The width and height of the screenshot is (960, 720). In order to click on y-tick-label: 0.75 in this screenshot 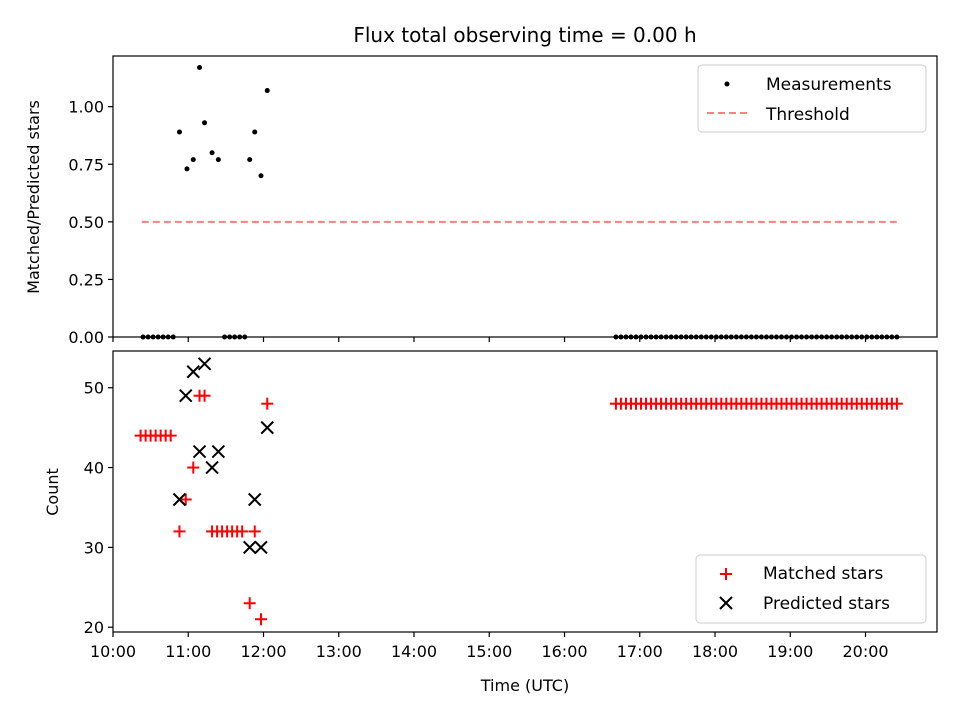, I will do `click(86, 164)`.